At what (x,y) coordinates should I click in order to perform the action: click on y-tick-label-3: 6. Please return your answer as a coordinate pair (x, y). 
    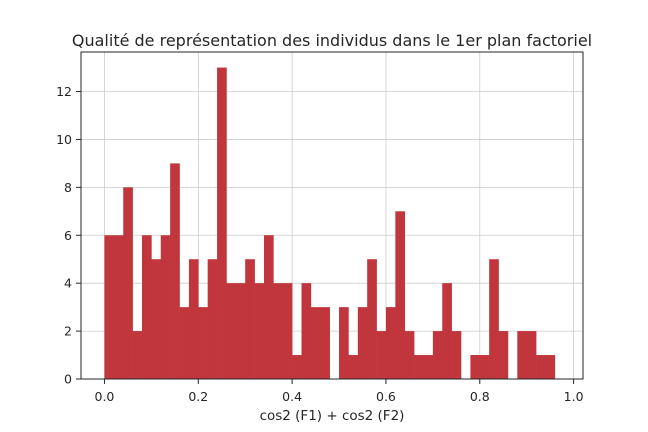
    Looking at the image, I should click on (68, 235).